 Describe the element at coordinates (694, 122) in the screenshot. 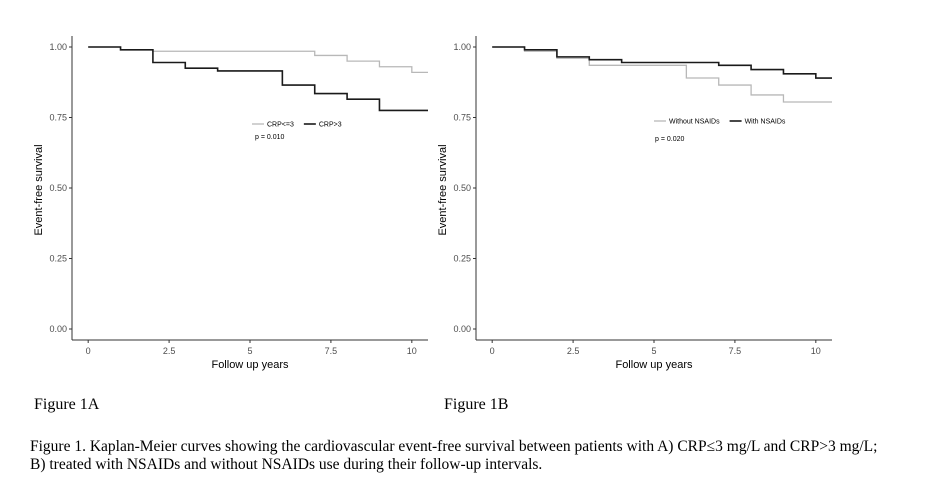

I see `legend-label: Without NSAIDs` at that location.